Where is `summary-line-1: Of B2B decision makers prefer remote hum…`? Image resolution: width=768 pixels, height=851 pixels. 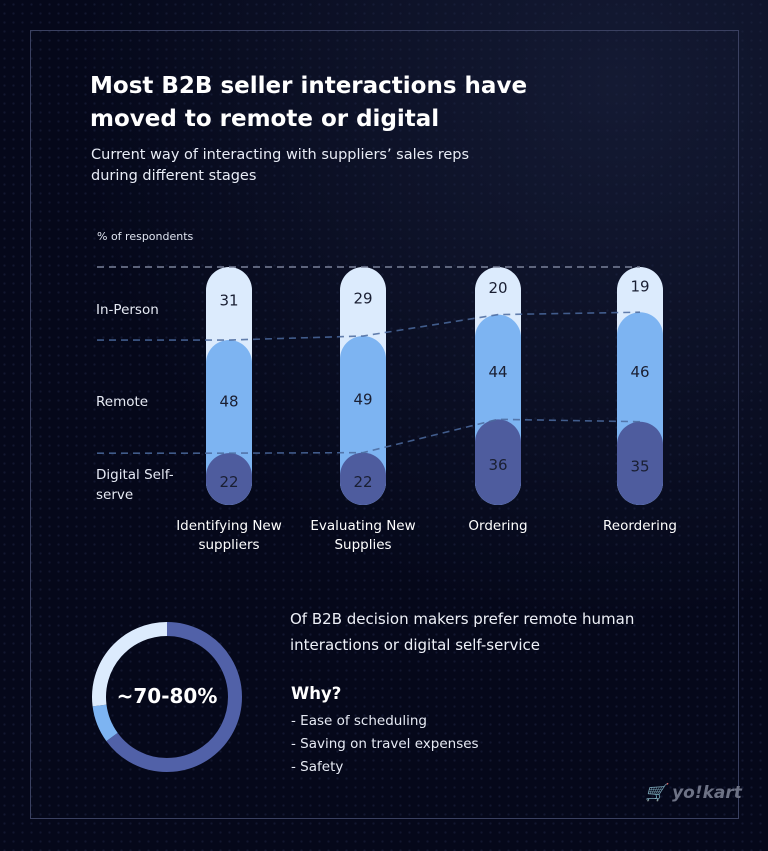
summary-line-1: Of B2B decision makers prefer remote hum… is located at coordinates (462, 619).